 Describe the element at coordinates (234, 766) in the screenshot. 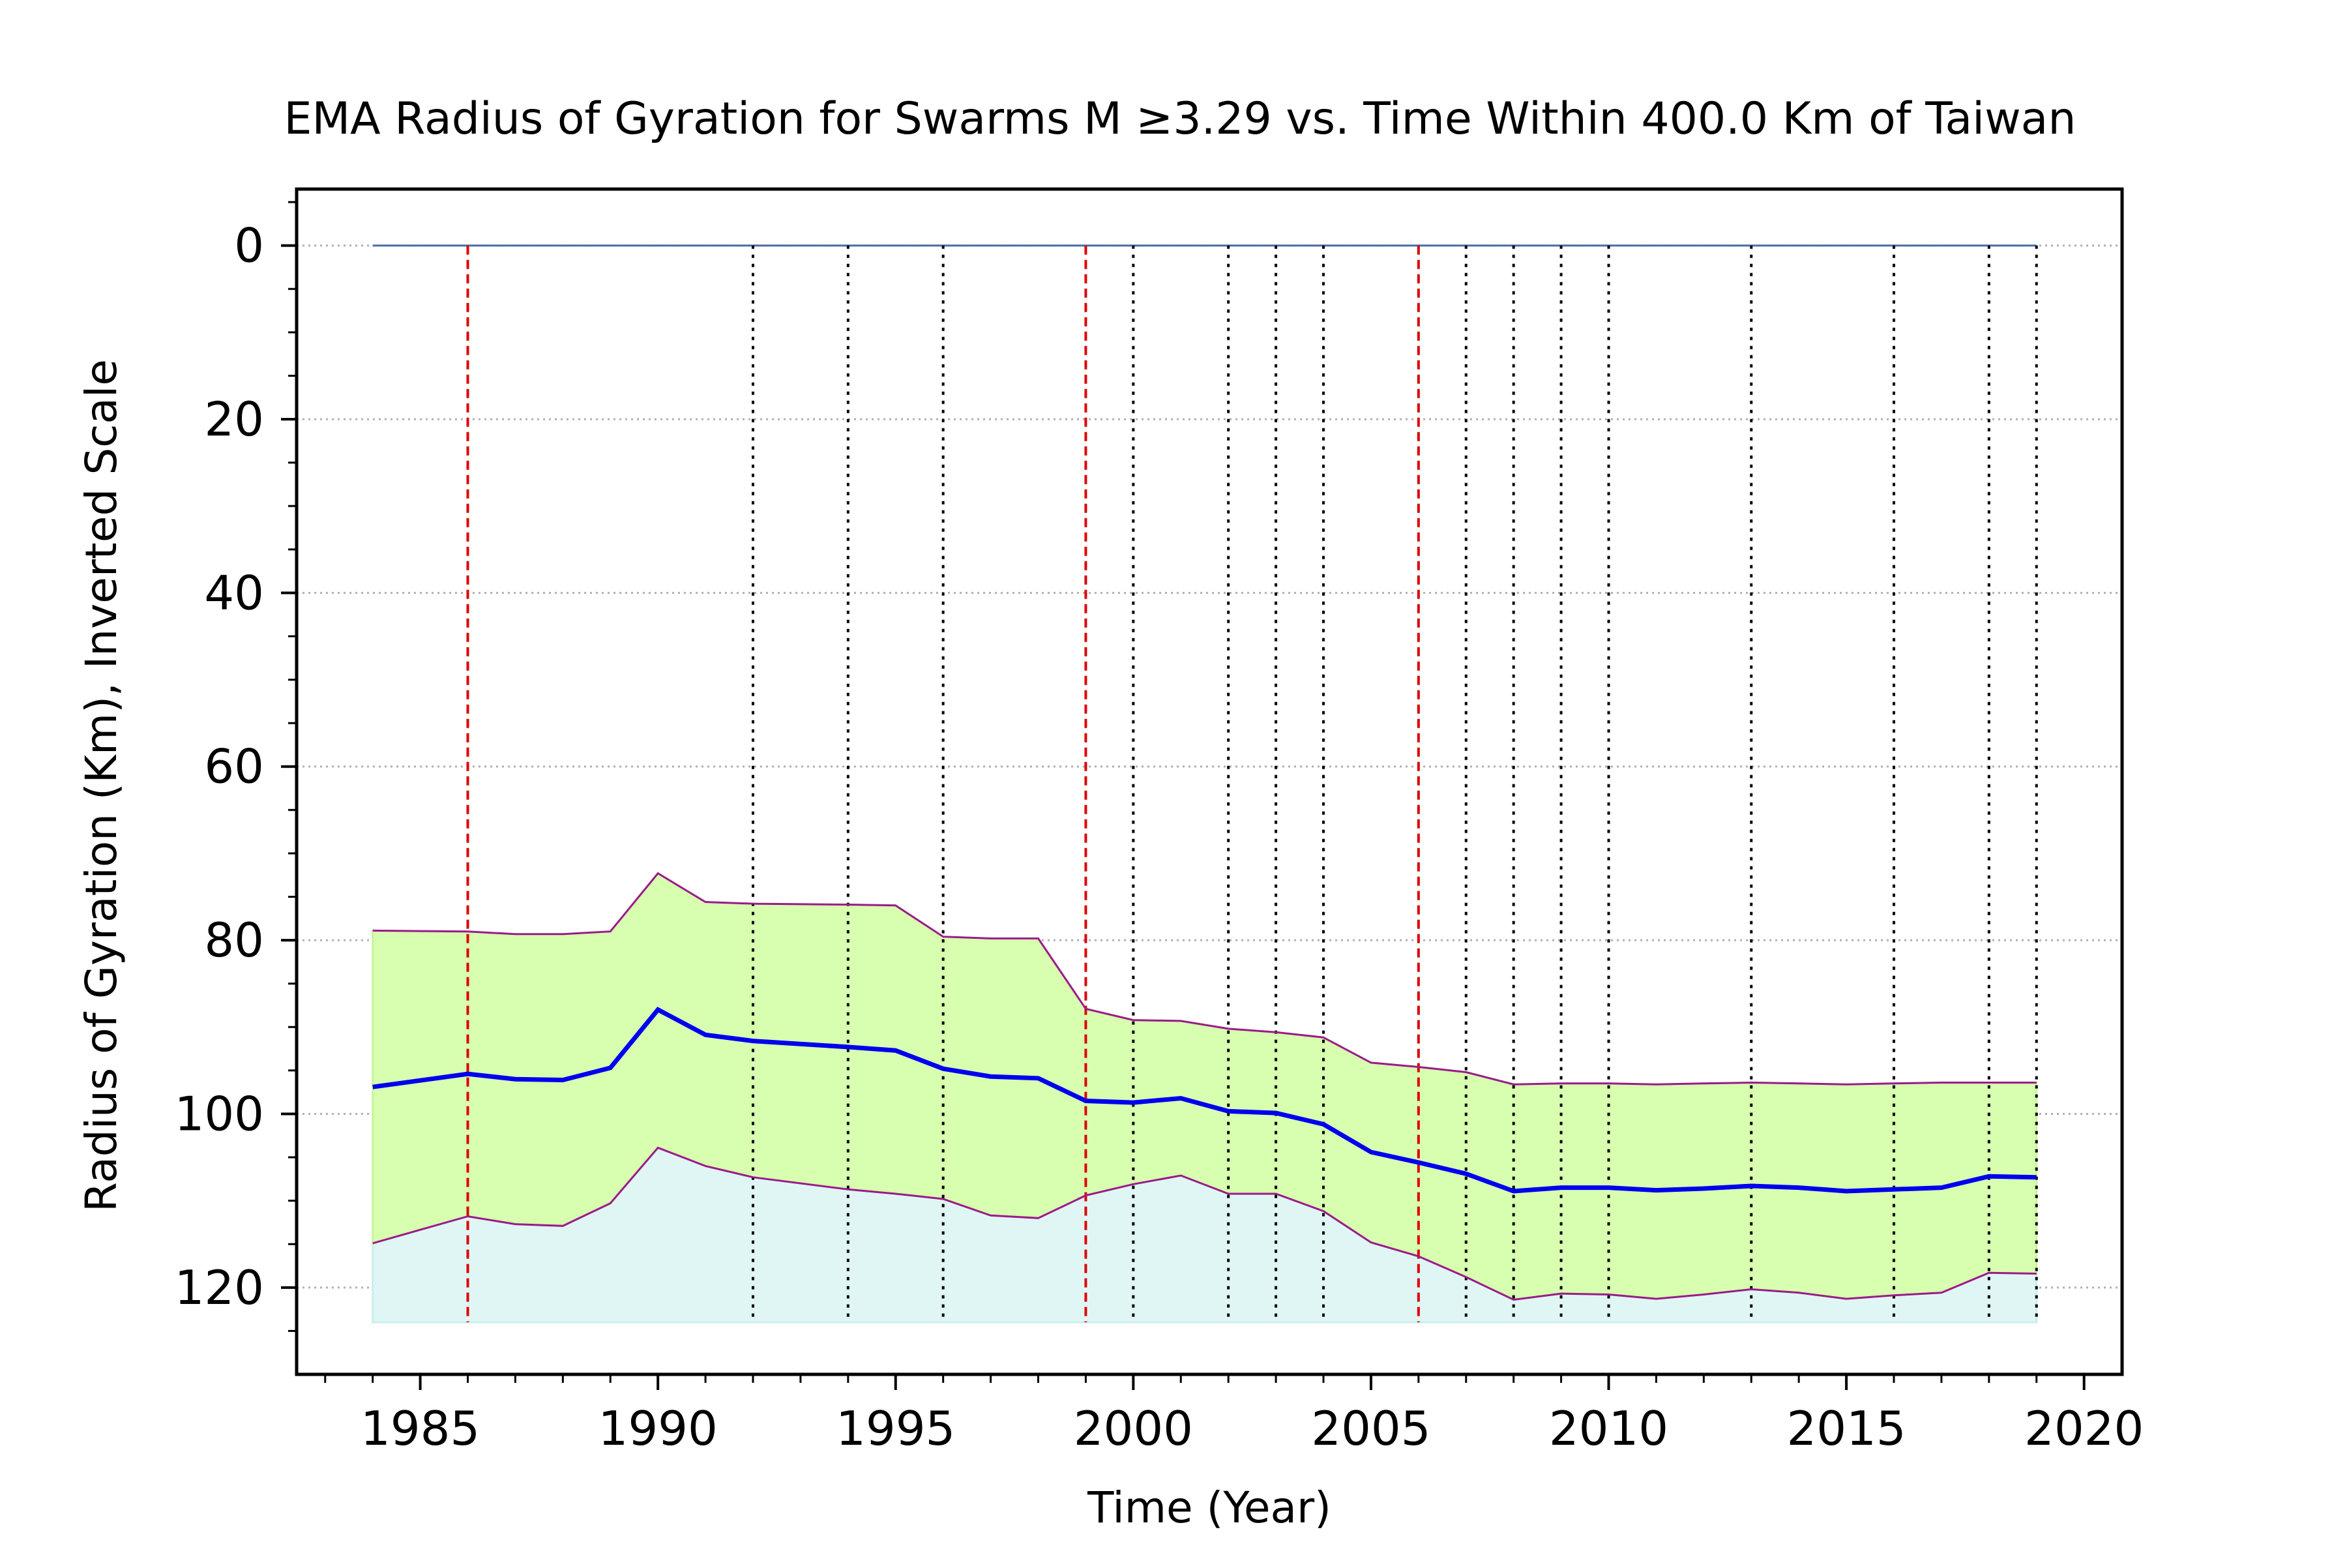

I see `y-tick-label: 60` at that location.